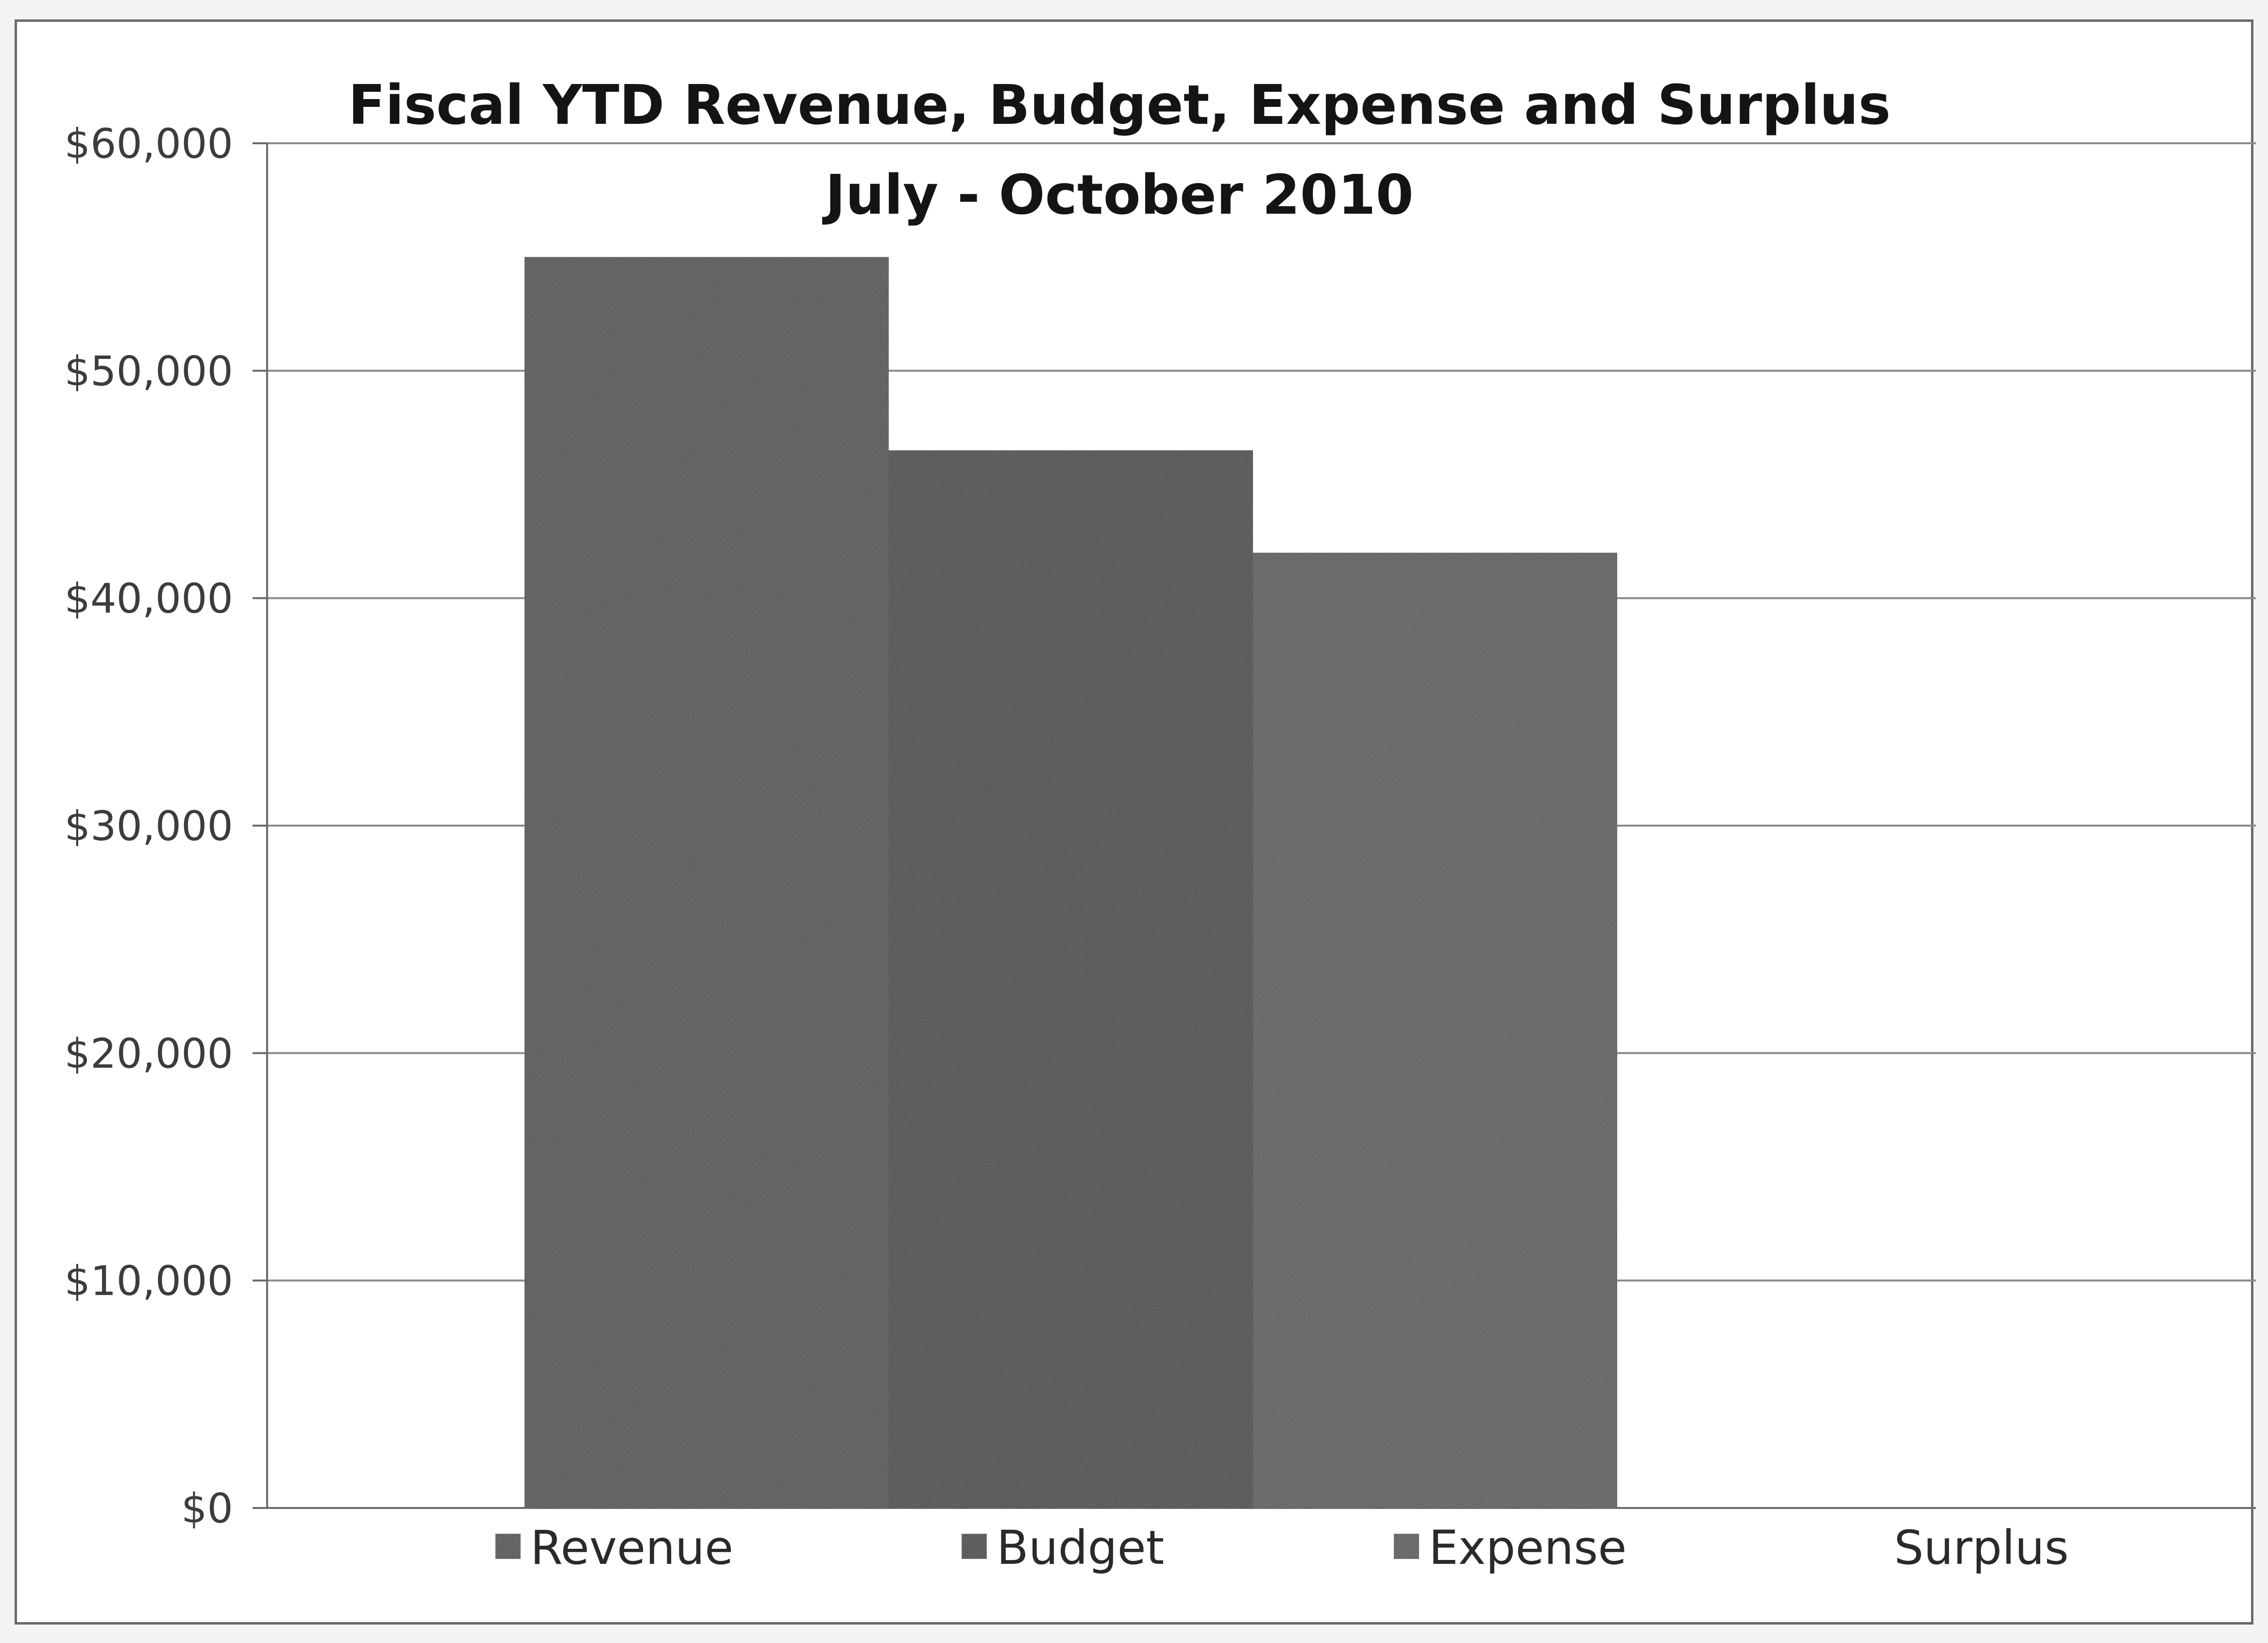 This screenshot has width=2268, height=1643. Describe the element at coordinates (1528, 1548) in the screenshot. I see `legend-label-expense: Expense` at that location.